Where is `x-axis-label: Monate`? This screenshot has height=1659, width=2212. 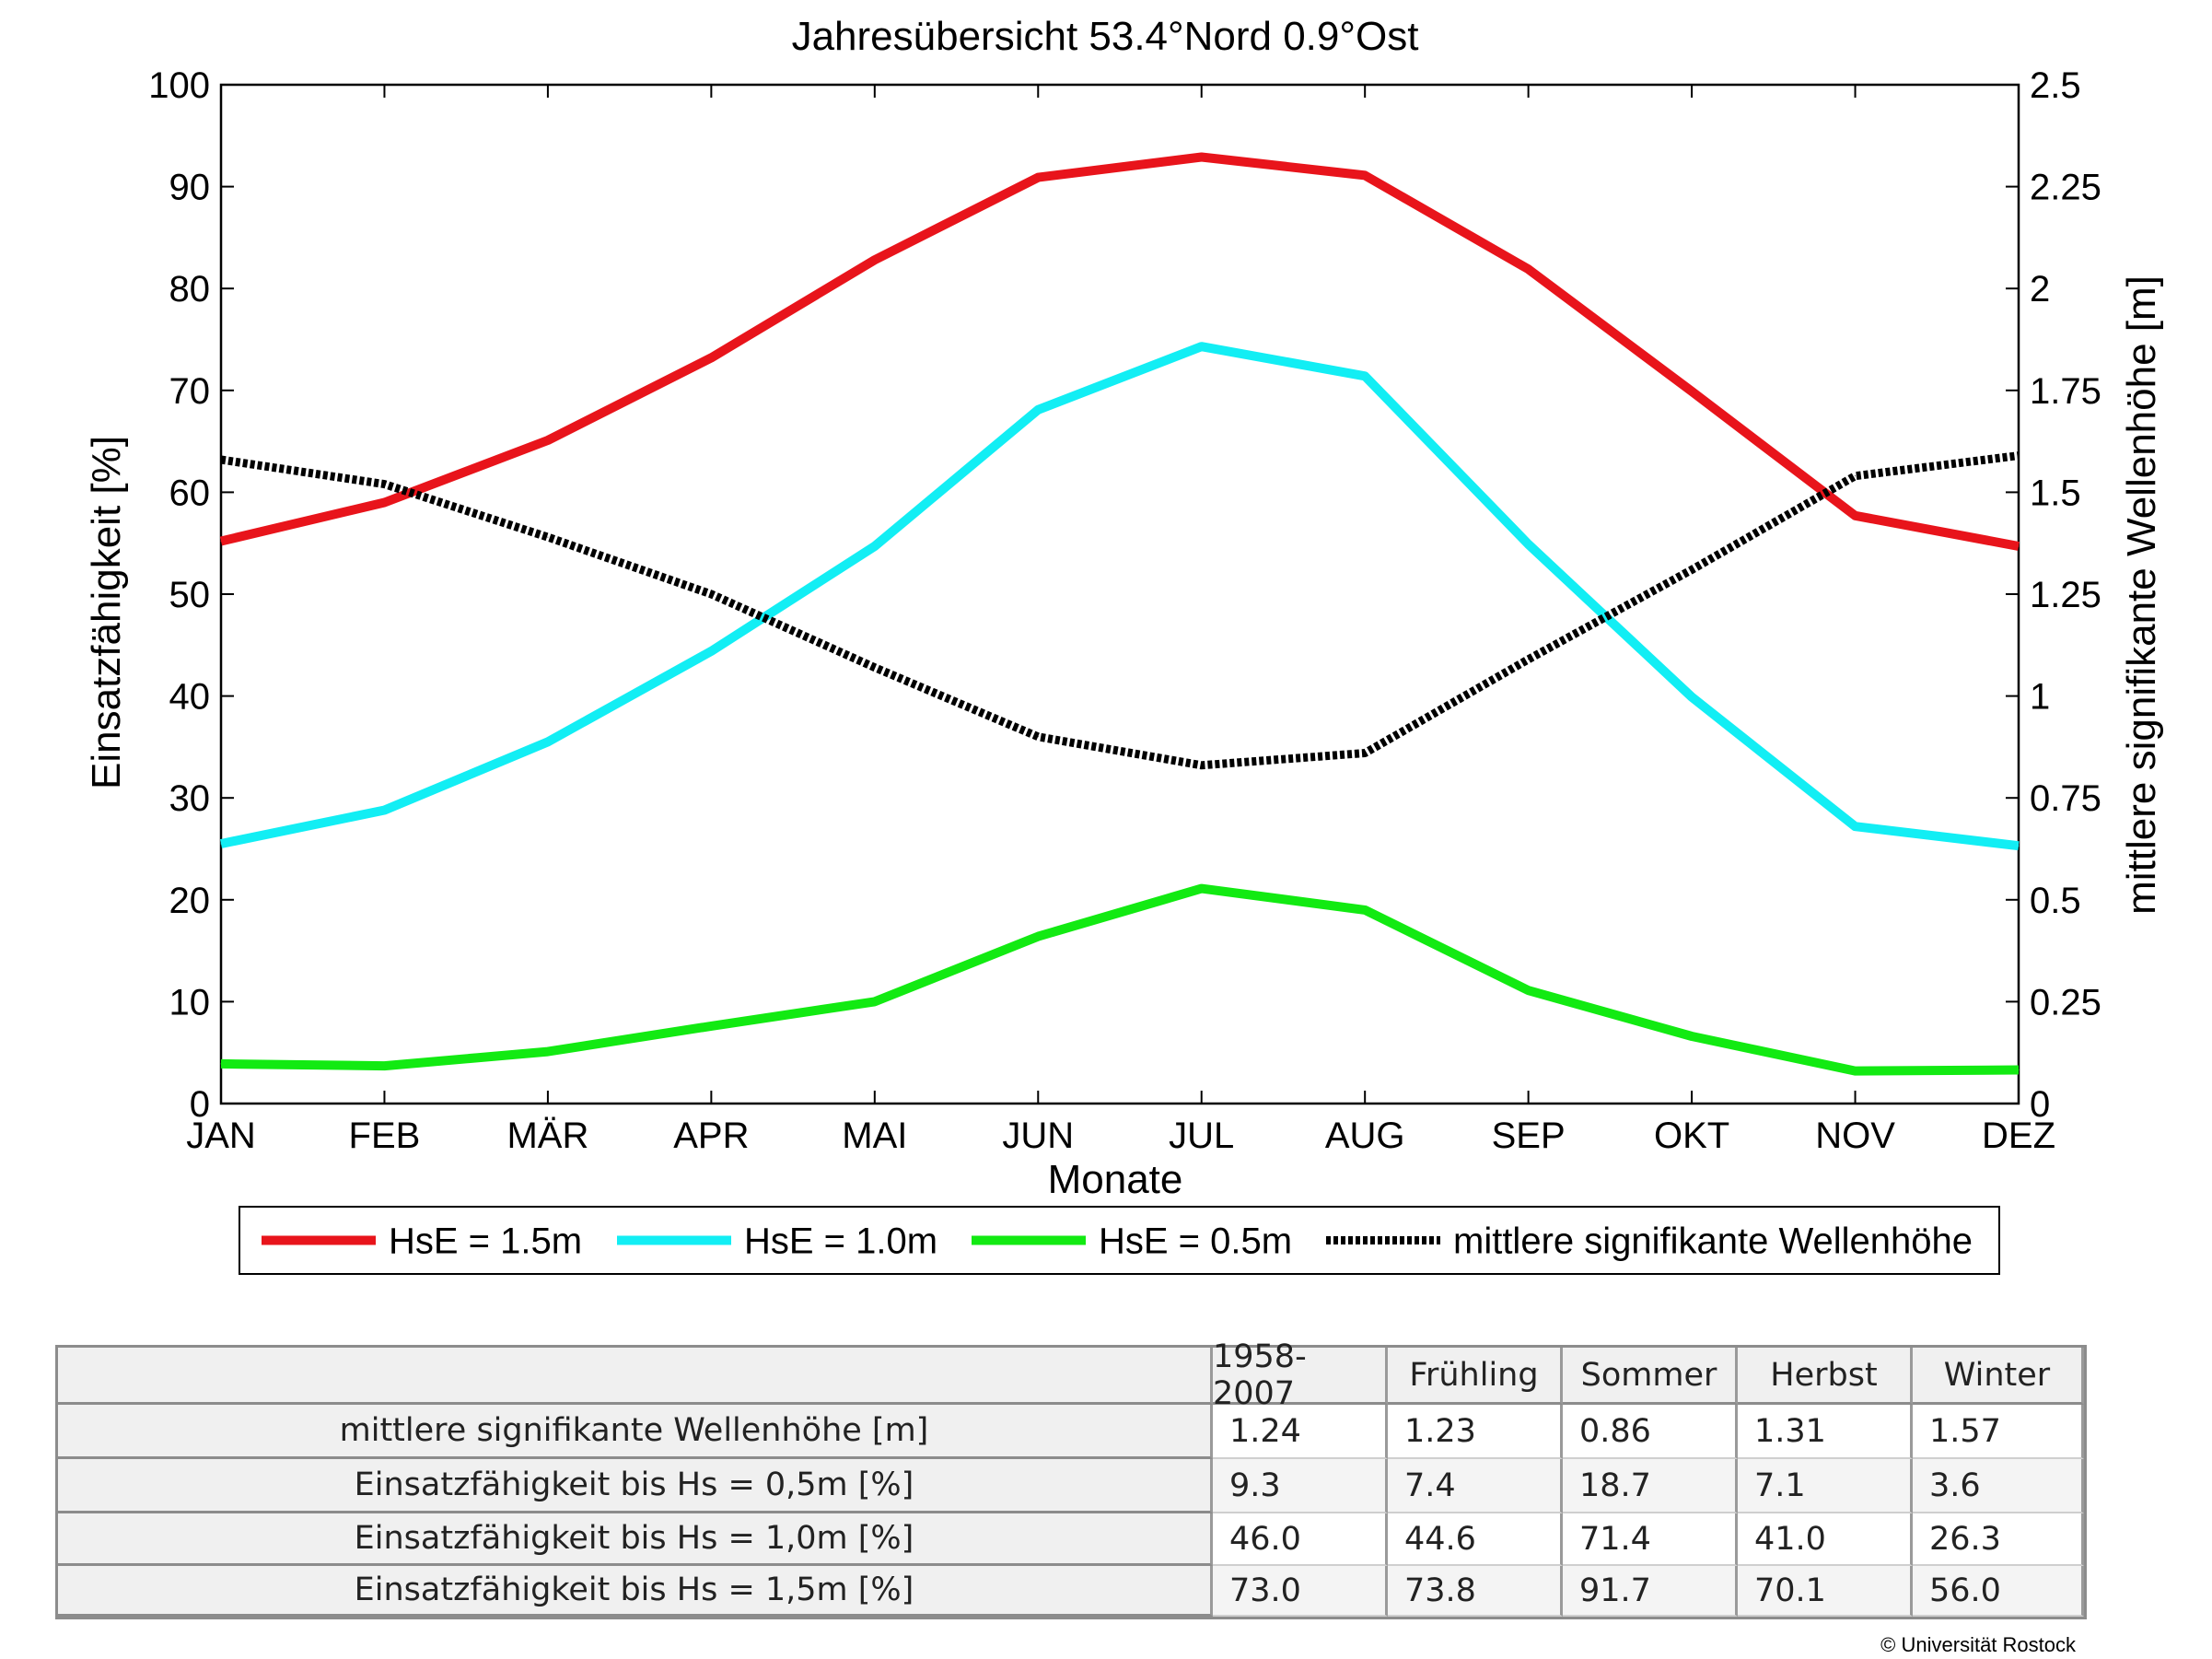
x-axis-label: Monate is located at coordinates (1116, 1179).